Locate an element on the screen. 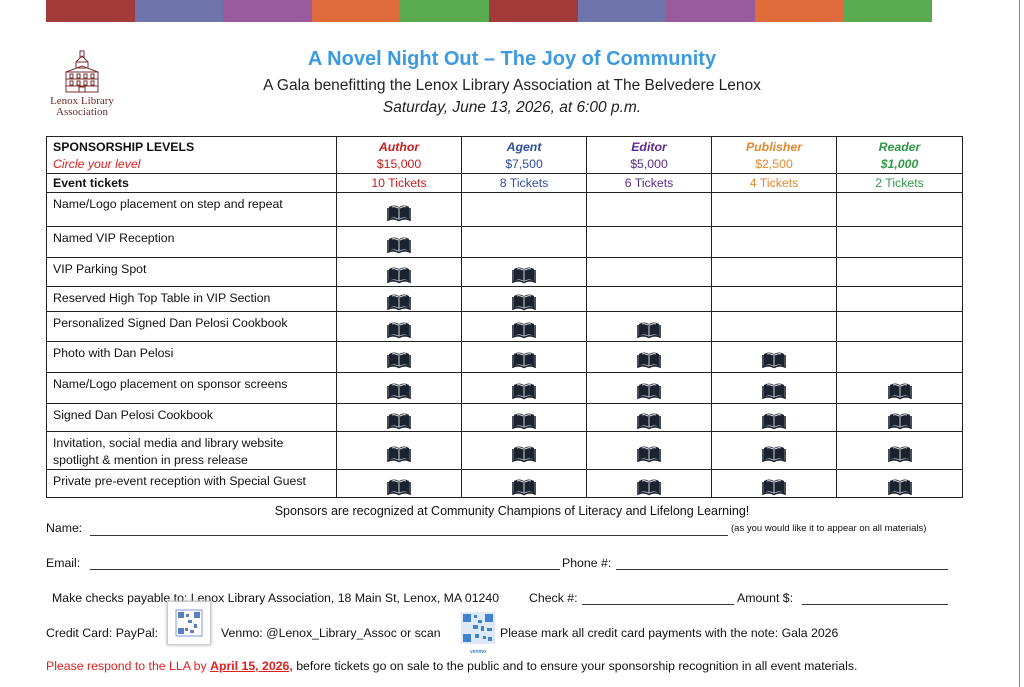  benefit-row: Personalized Signed Dan Pelosi Cookbook is located at coordinates (504, 326).